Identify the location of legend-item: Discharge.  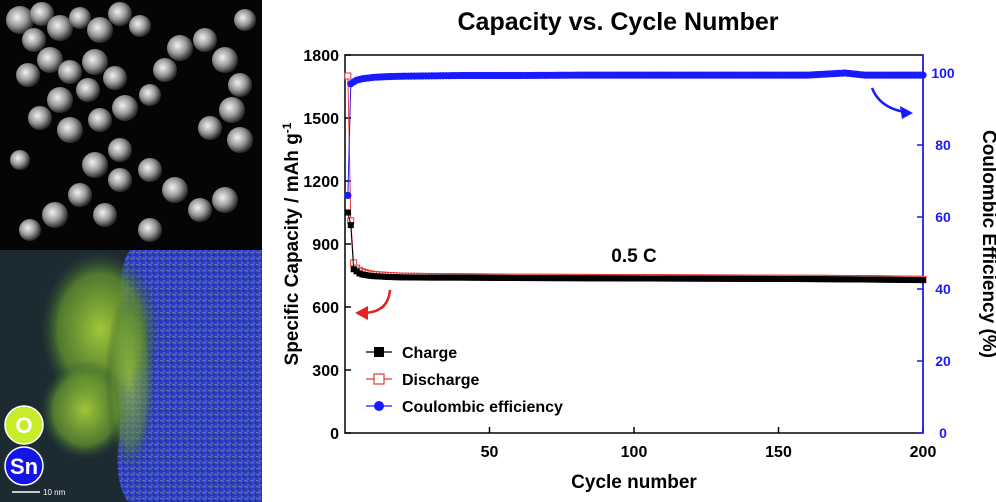
(422, 380).